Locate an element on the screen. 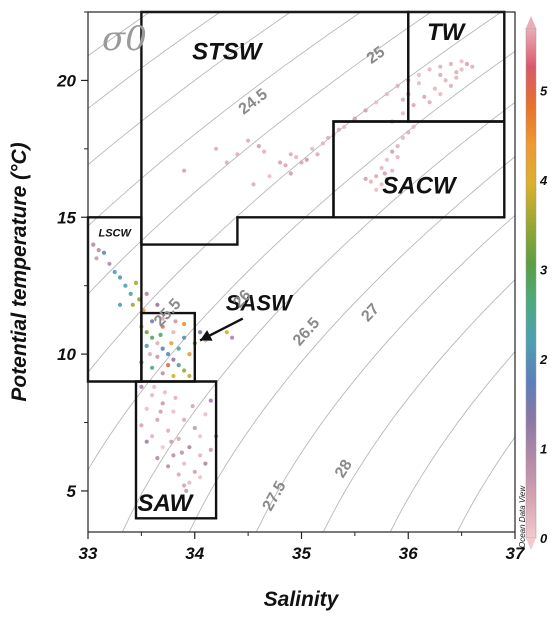 This screenshot has width=558, height=617. colorbar-bottom-arrow is located at coordinates (531, 544).